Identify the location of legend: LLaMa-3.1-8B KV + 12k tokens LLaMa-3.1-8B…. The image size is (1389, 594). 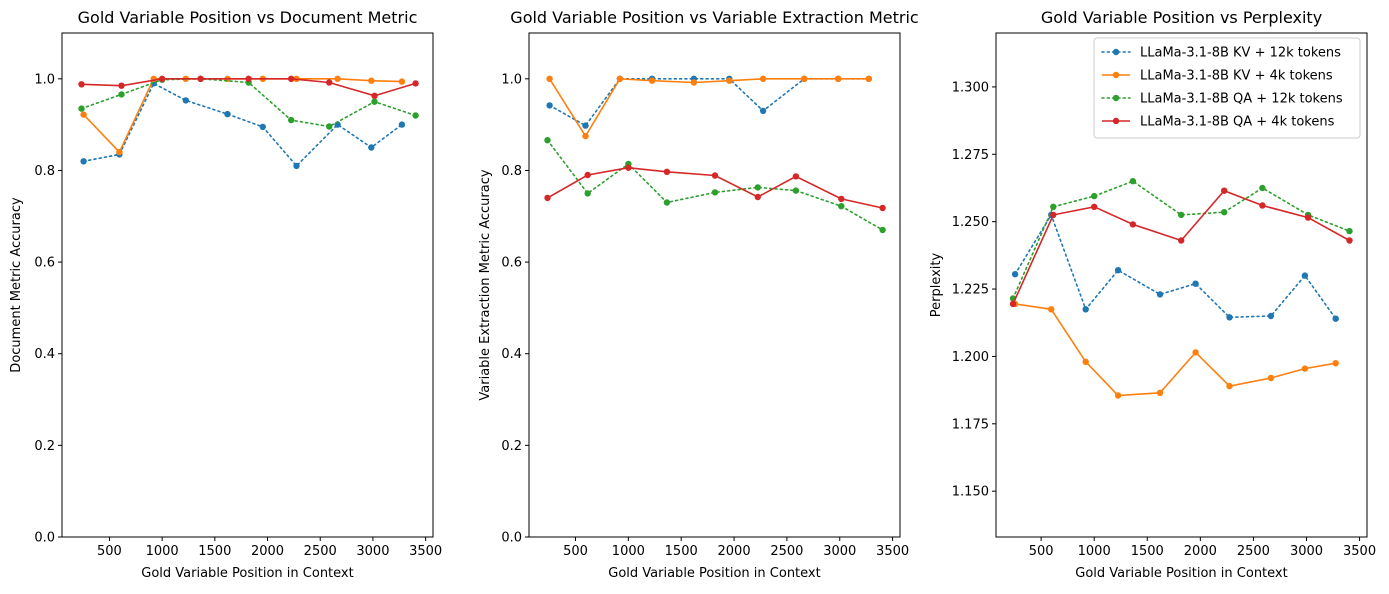
(1227, 88).